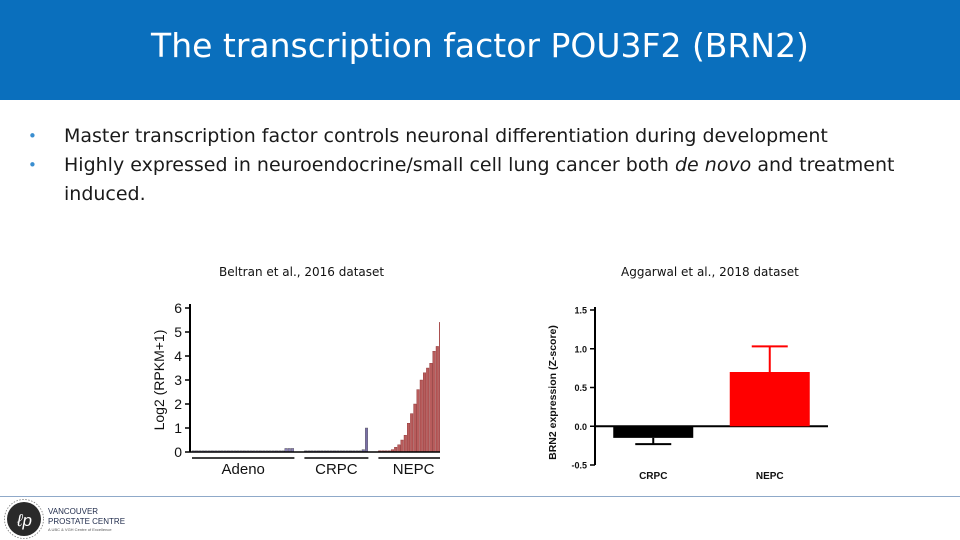 The image size is (960, 540). I want to click on y-tick-label: 0.0, so click(580, 427).